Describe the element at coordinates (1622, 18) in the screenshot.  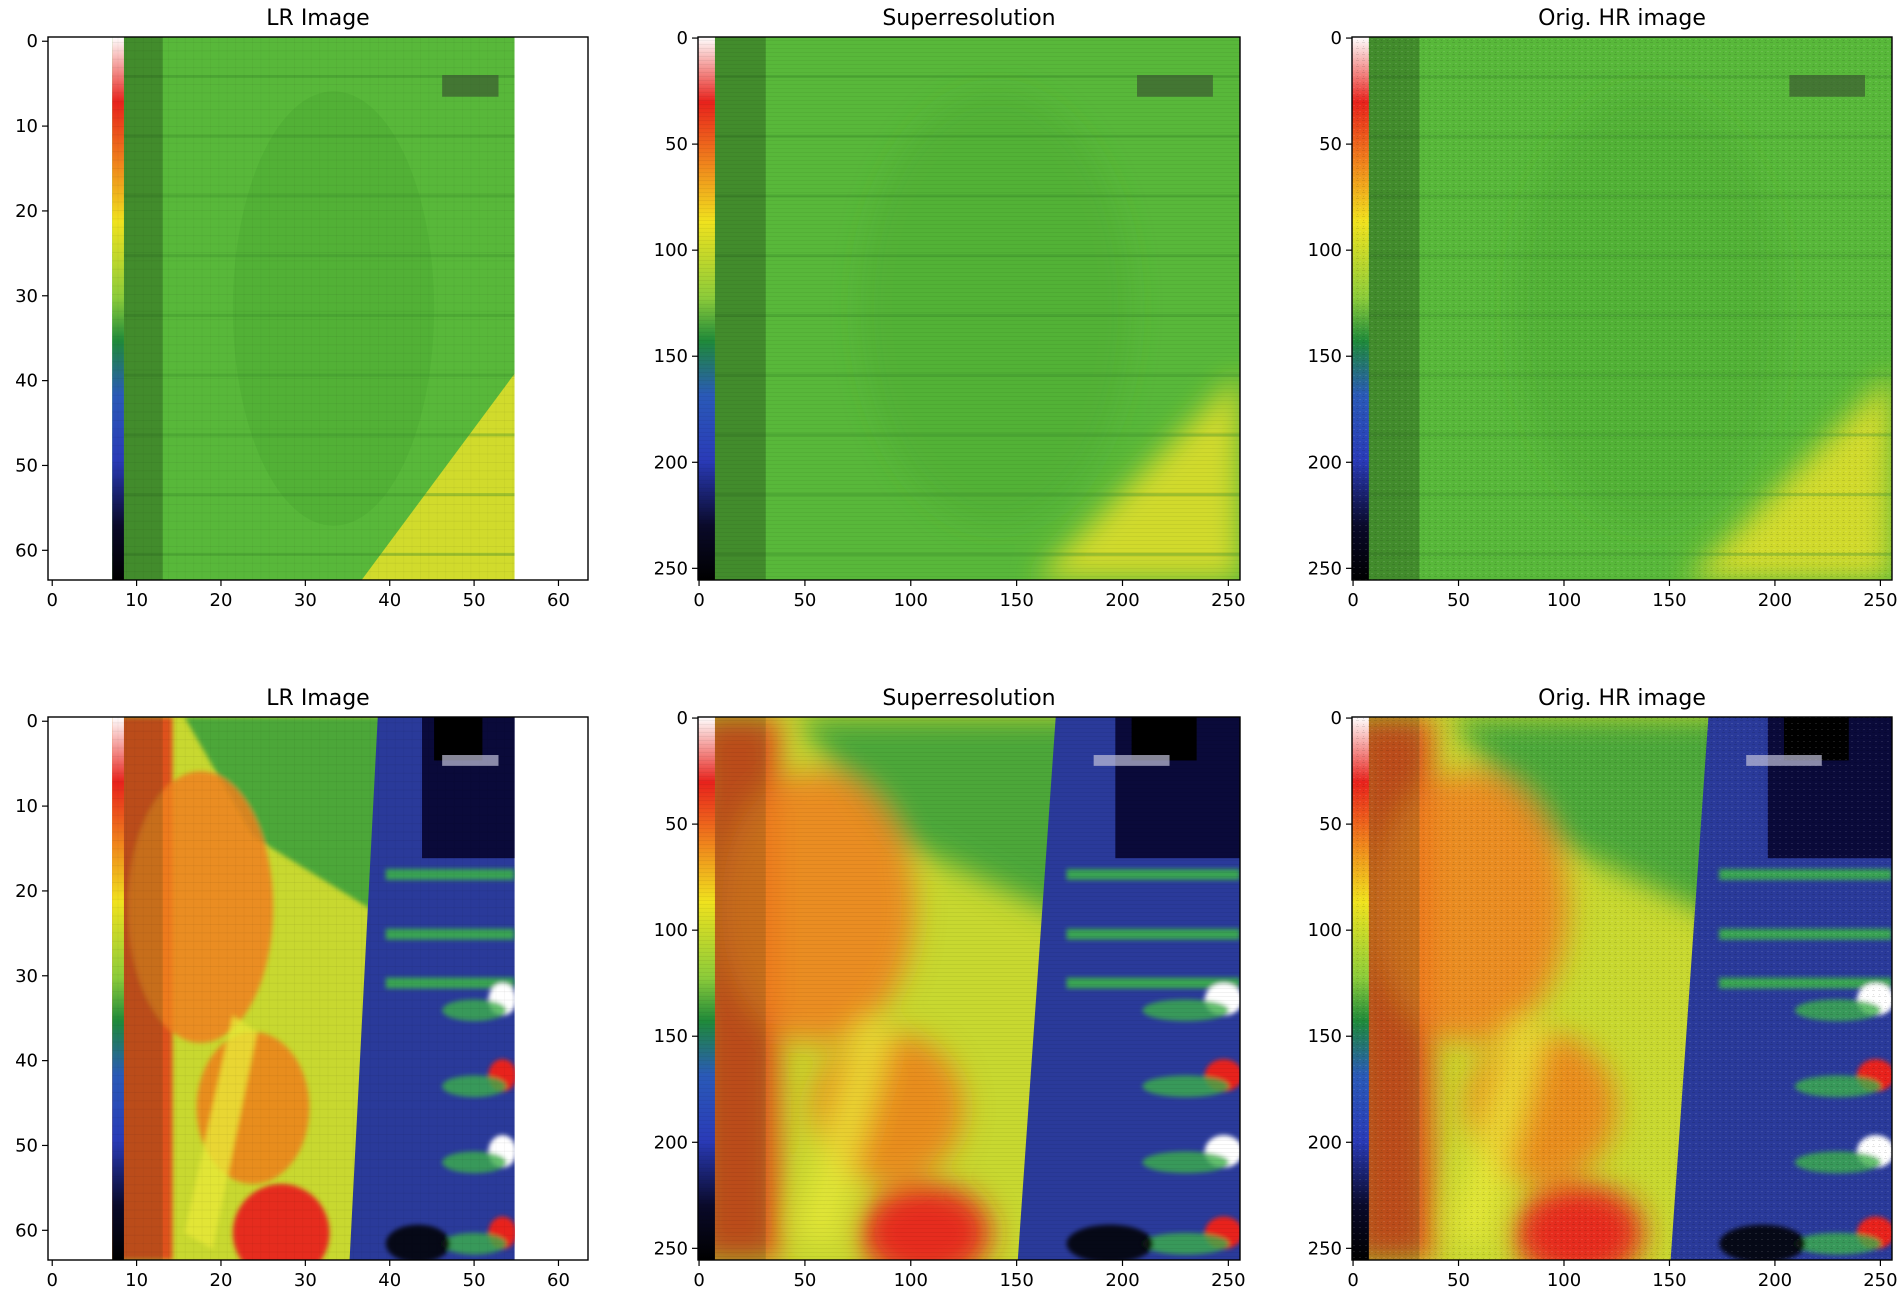
I see `panel-title: Orig. HR image` at that location.